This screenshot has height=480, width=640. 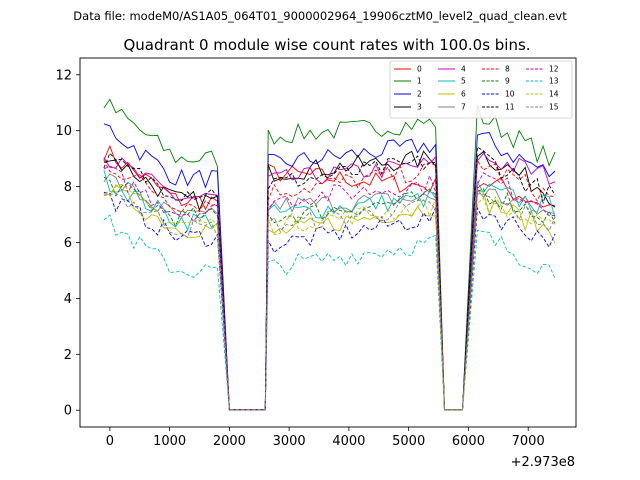 I want to click on x-tick-label: 0, so click(x=110, y=441).